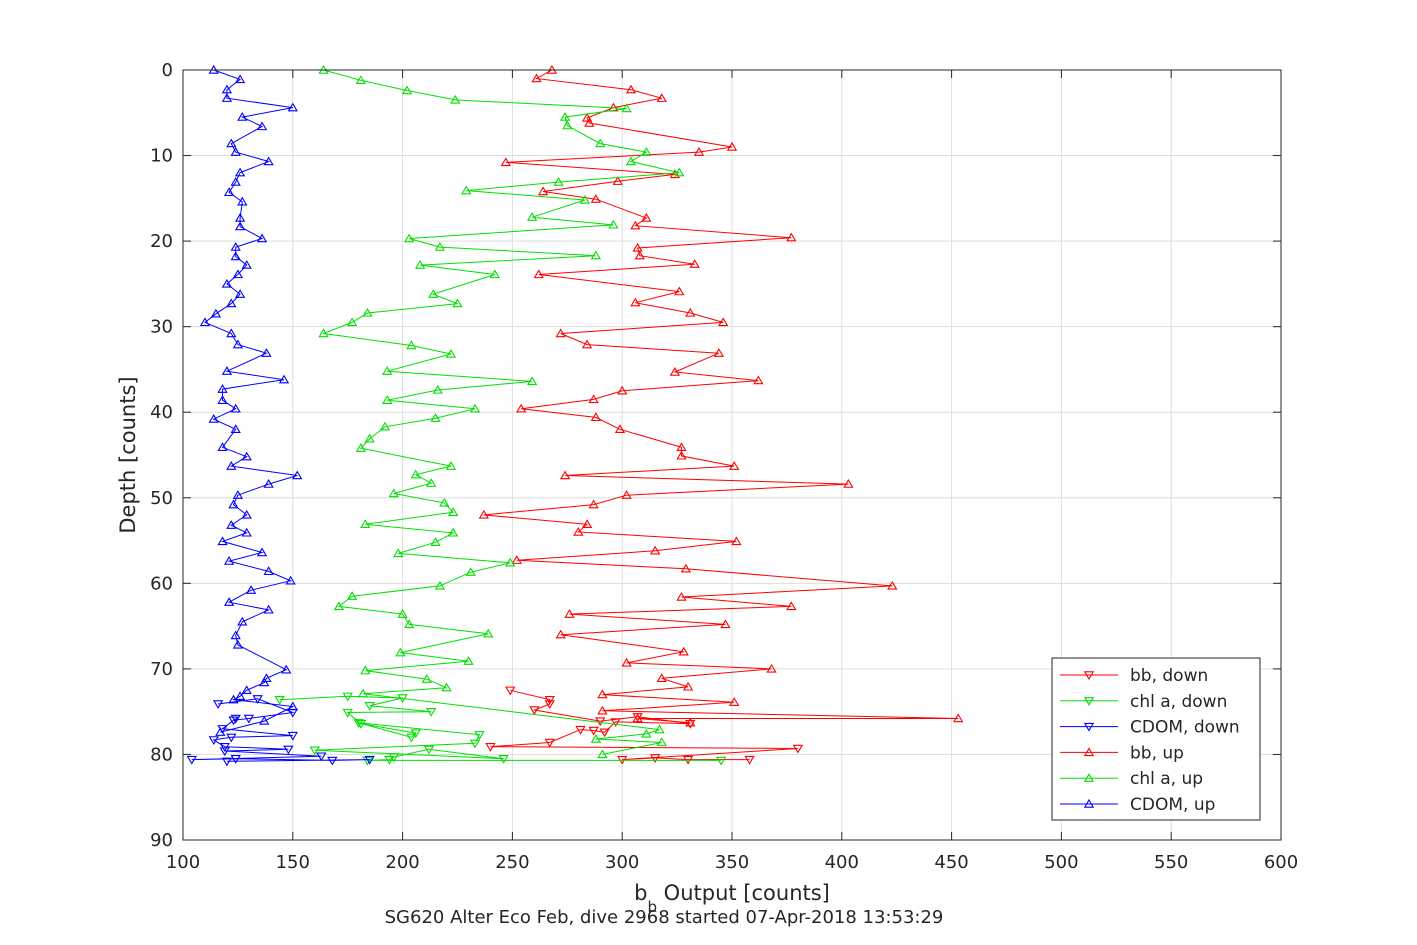  What do you see at coordinates (161, 583) in the screenshot?
I see `y-tick-label: 60` at bounding box center [161, 583].